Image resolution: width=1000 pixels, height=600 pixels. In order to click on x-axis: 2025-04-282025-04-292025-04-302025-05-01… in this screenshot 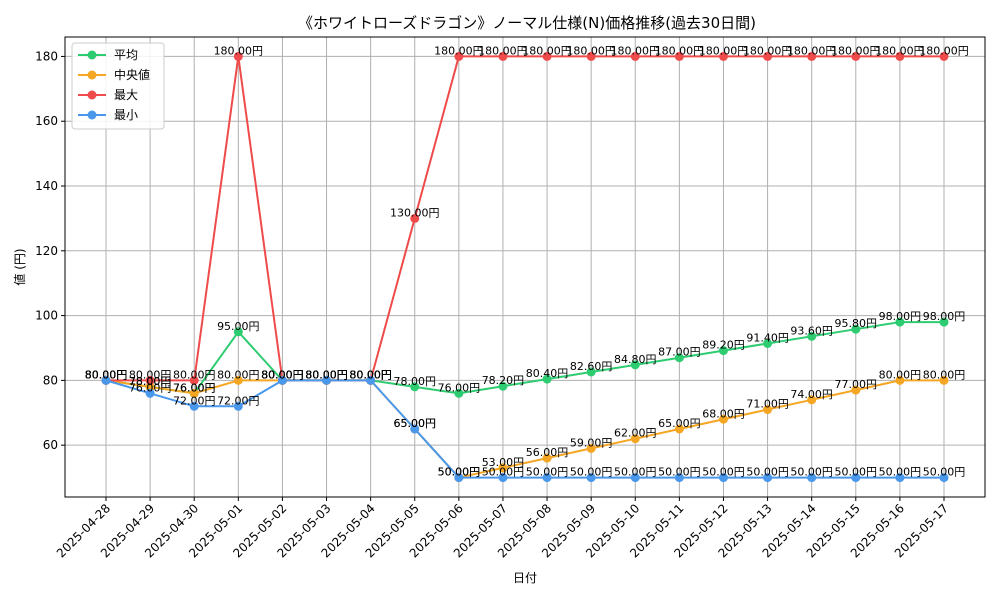, I will do `click(502, 528)`.